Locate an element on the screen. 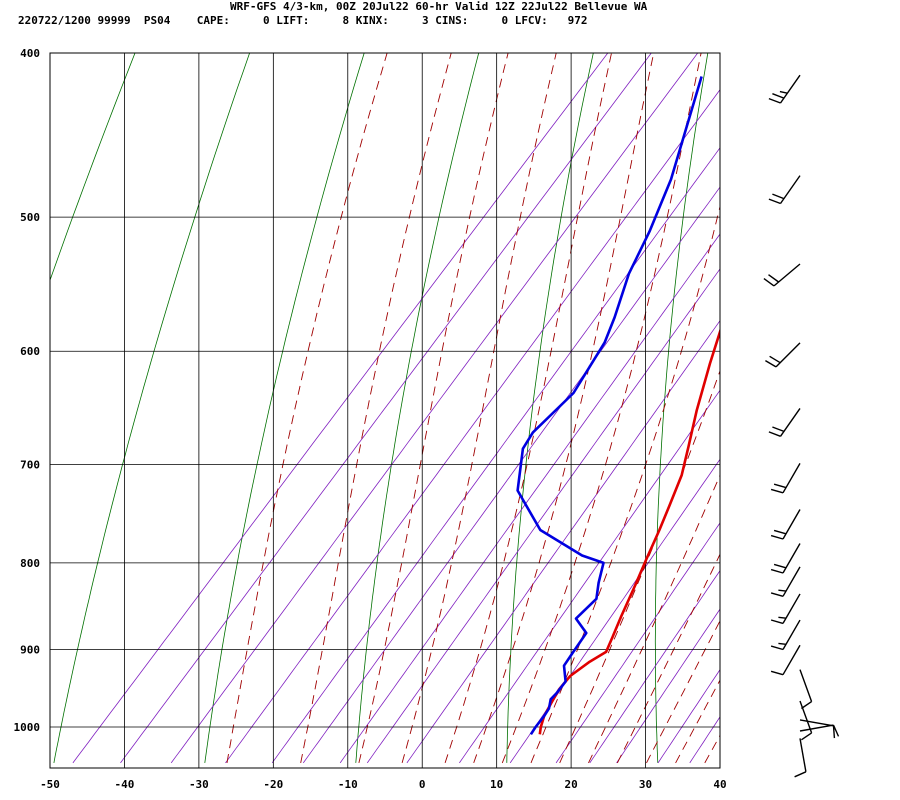 This screenshot has width=900, height=800. y-tick-label: 400 is located at coordinates (30, 53).